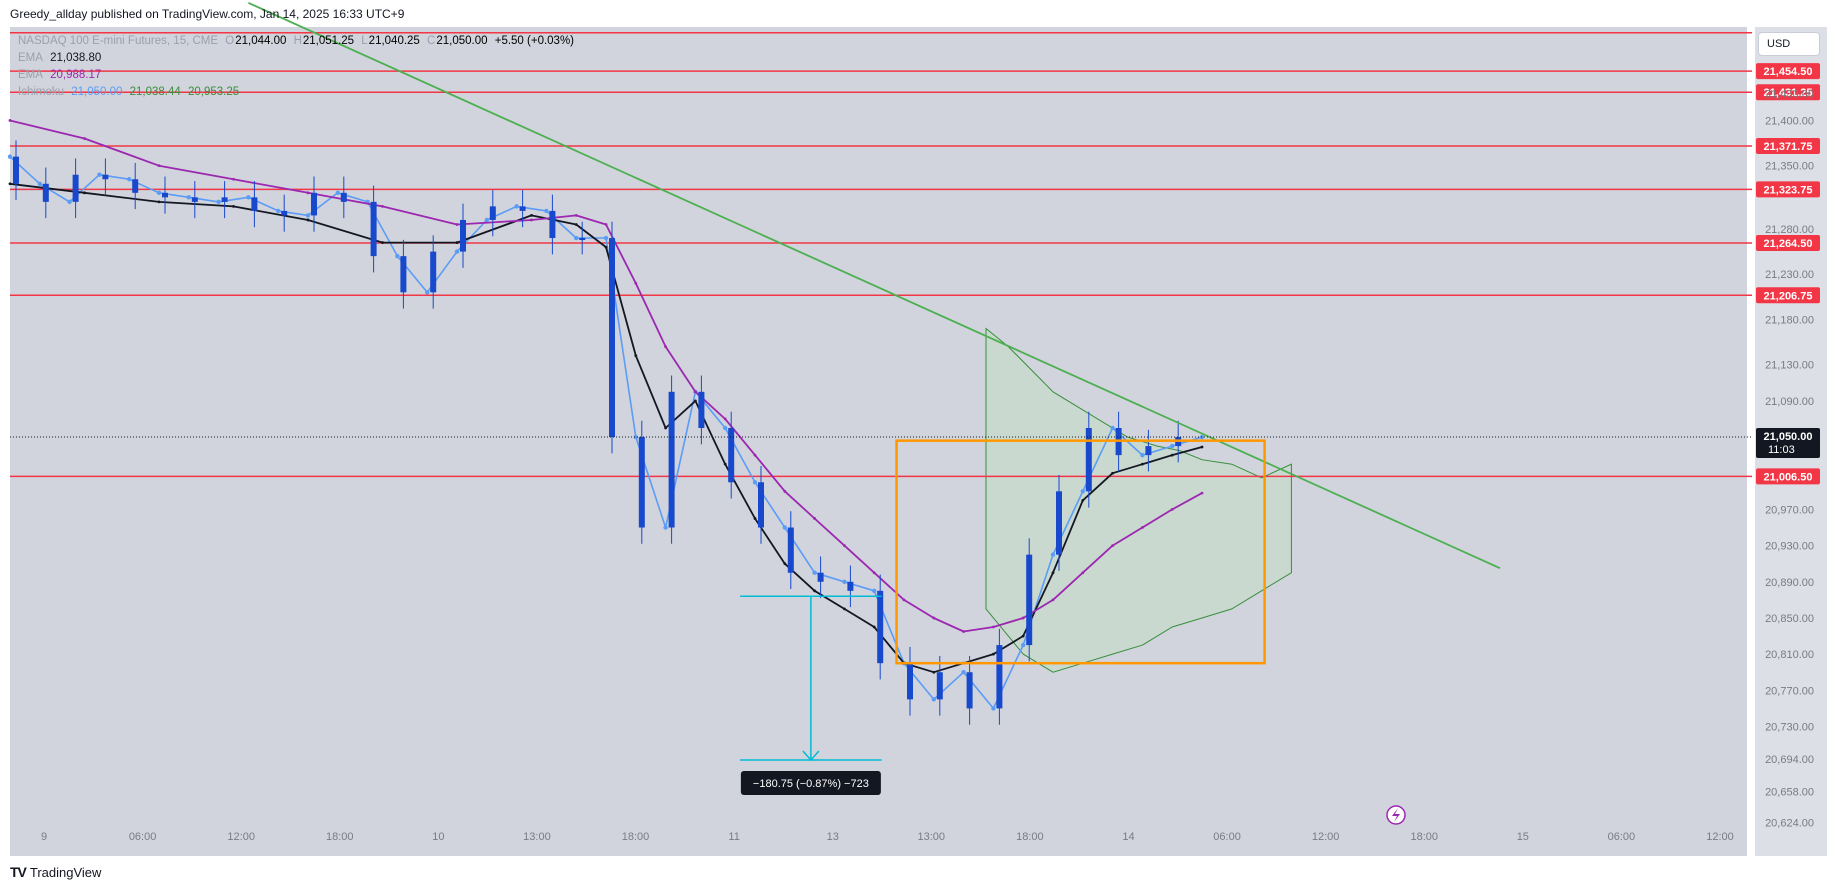 Image resolution: width=1835 pixels, height=891 pixels. I want to click on legend-ichimoku: Ichimoku 21,050.00 21,038.44 20,953.25, so click(130, 92).